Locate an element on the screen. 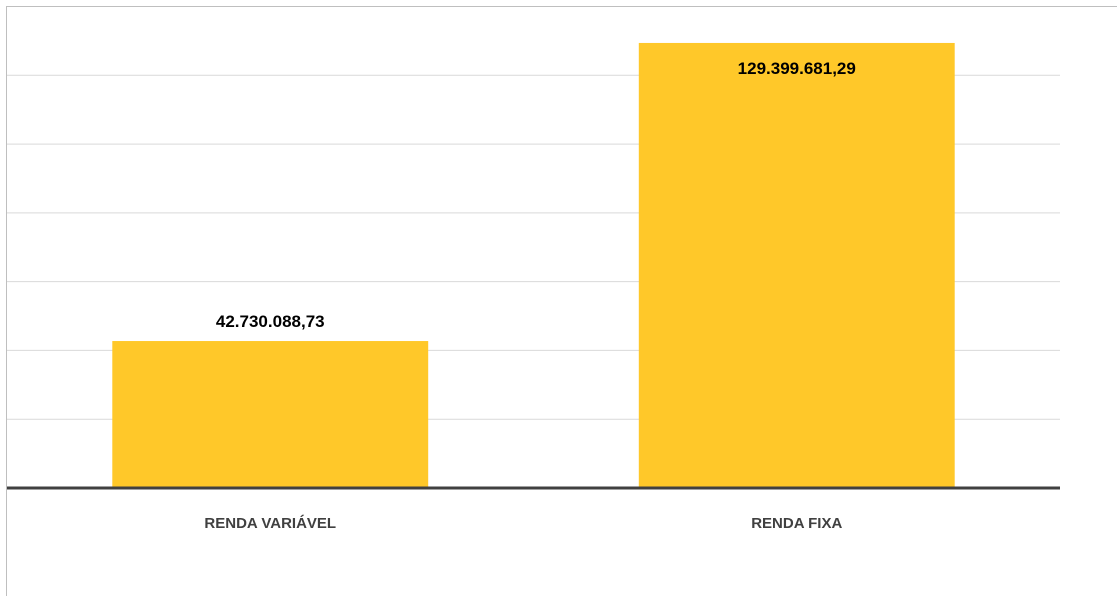 This screenshot has height=596, width=1118. category-label: RENDA VARIÁVEL is located at coordinates (270, 523).